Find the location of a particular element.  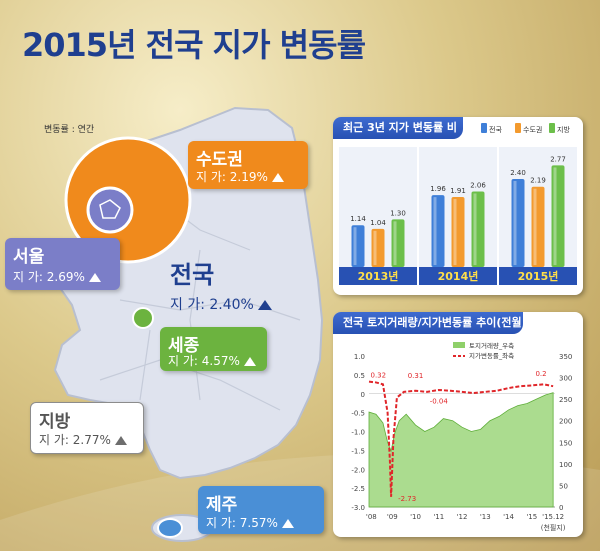

land-price-line is located at coordinates (461, 438).